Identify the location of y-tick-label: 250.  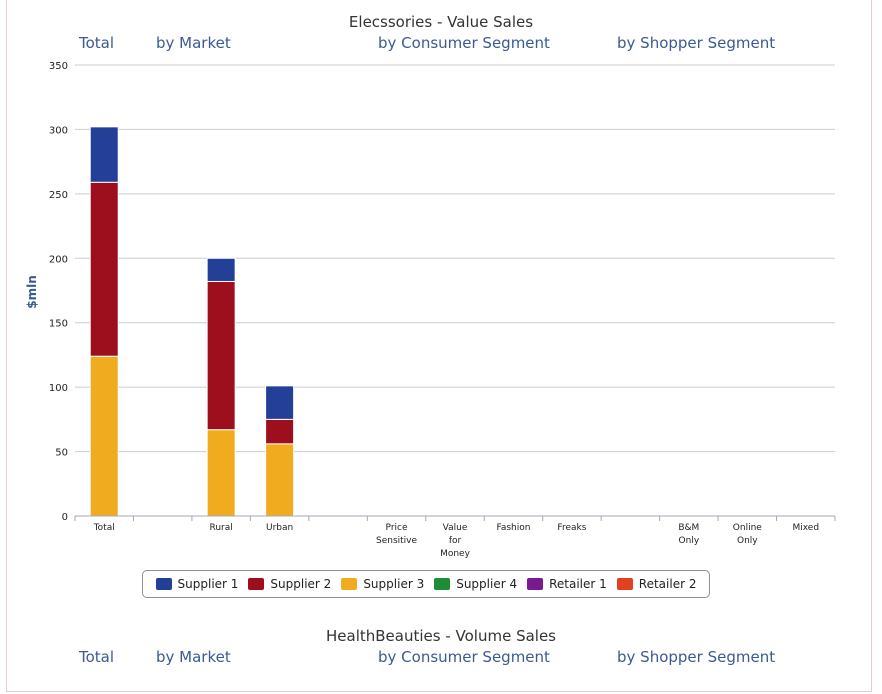
(58, 195).